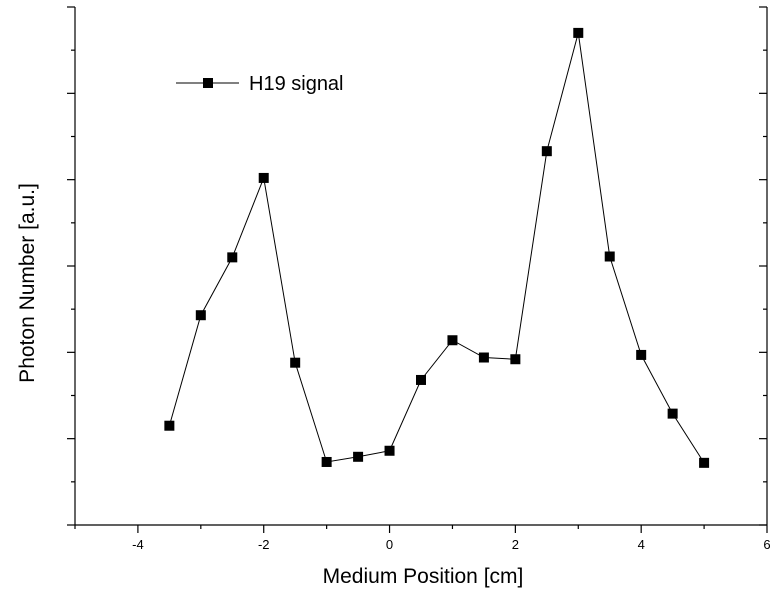  I want to click on x-tick-label: -2, so click(264, 544).